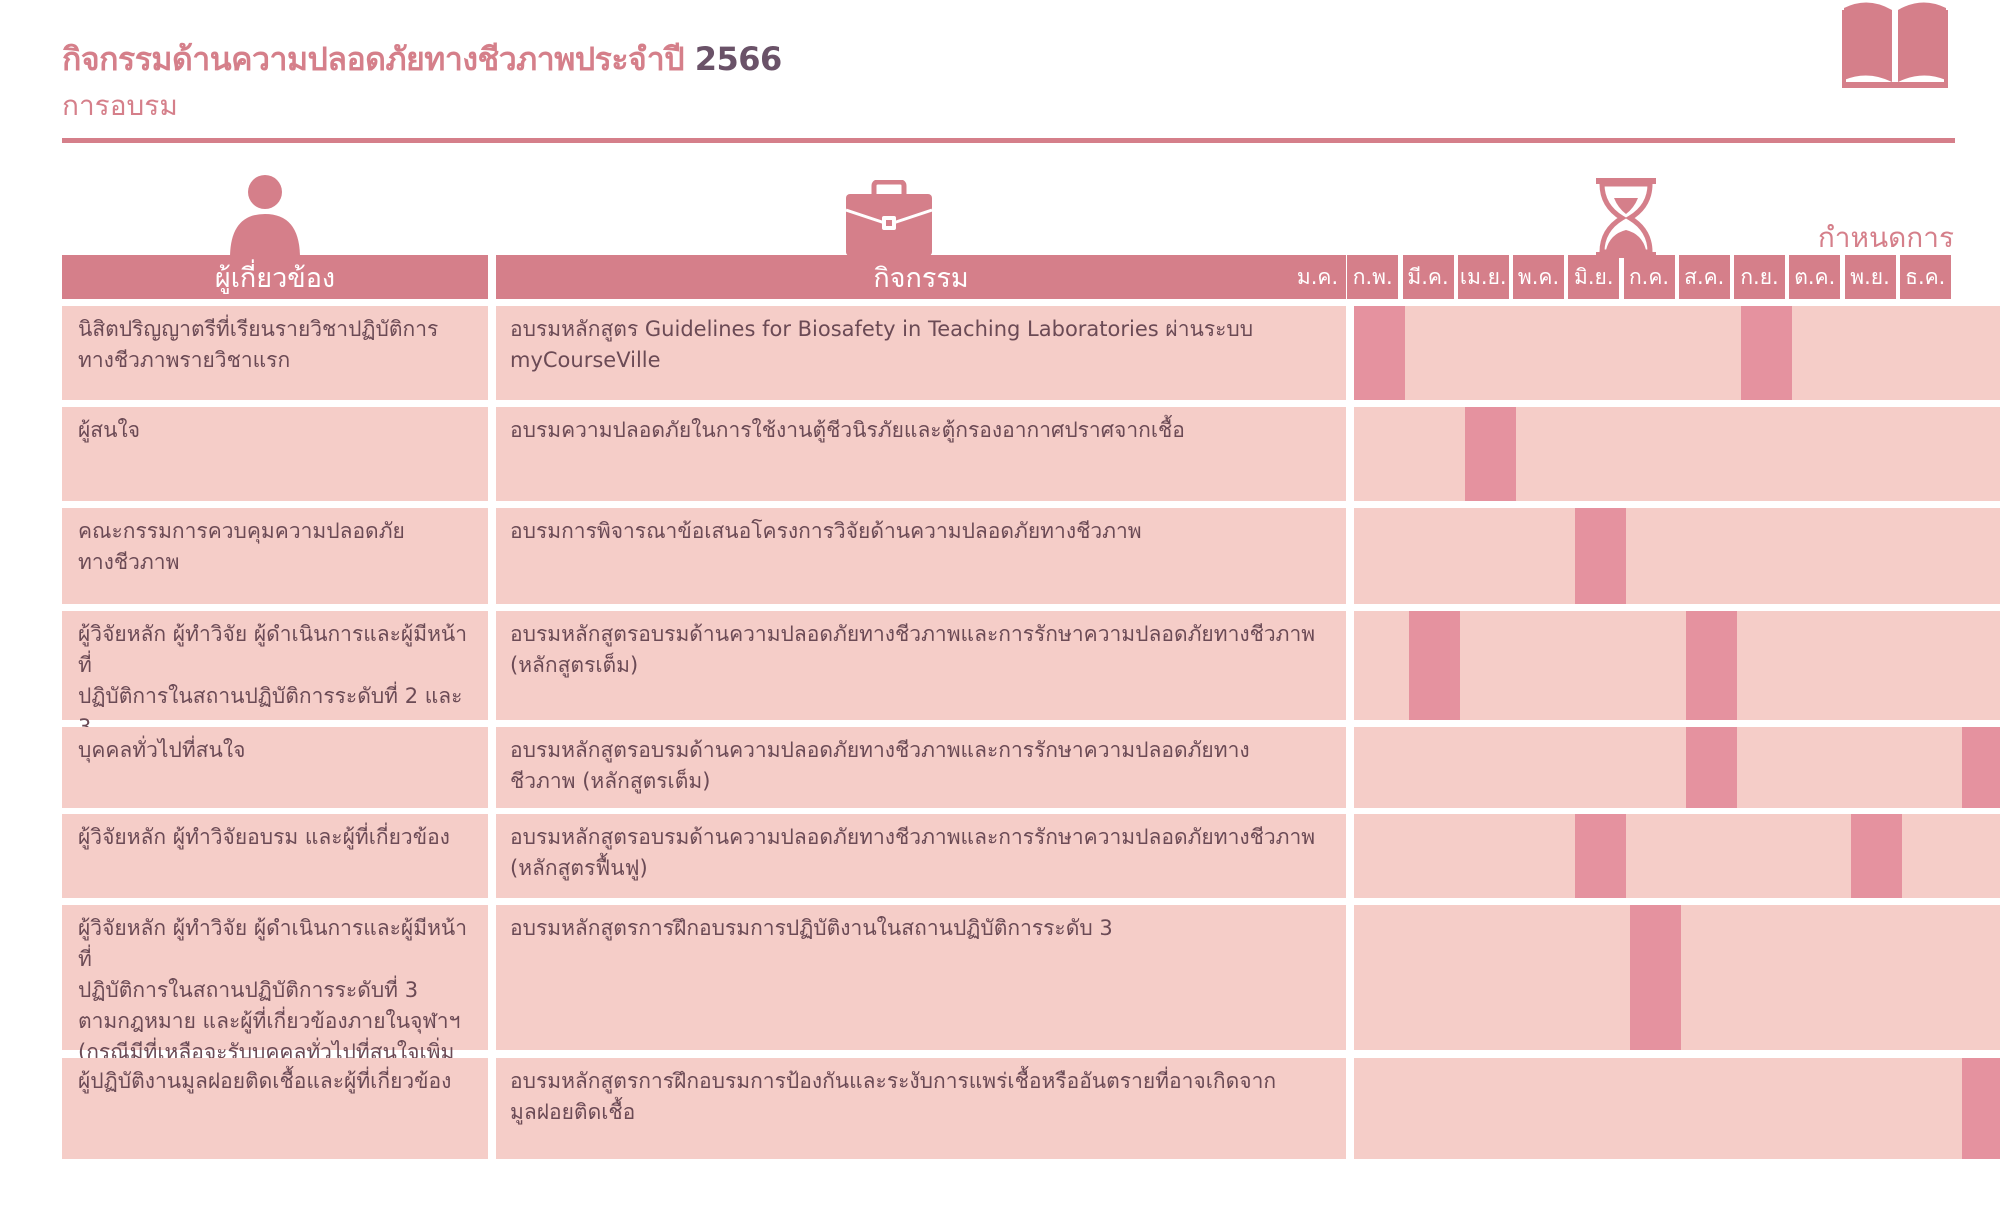  I want to click on schedule-bar-มิ.ย., so click(1656, 977).